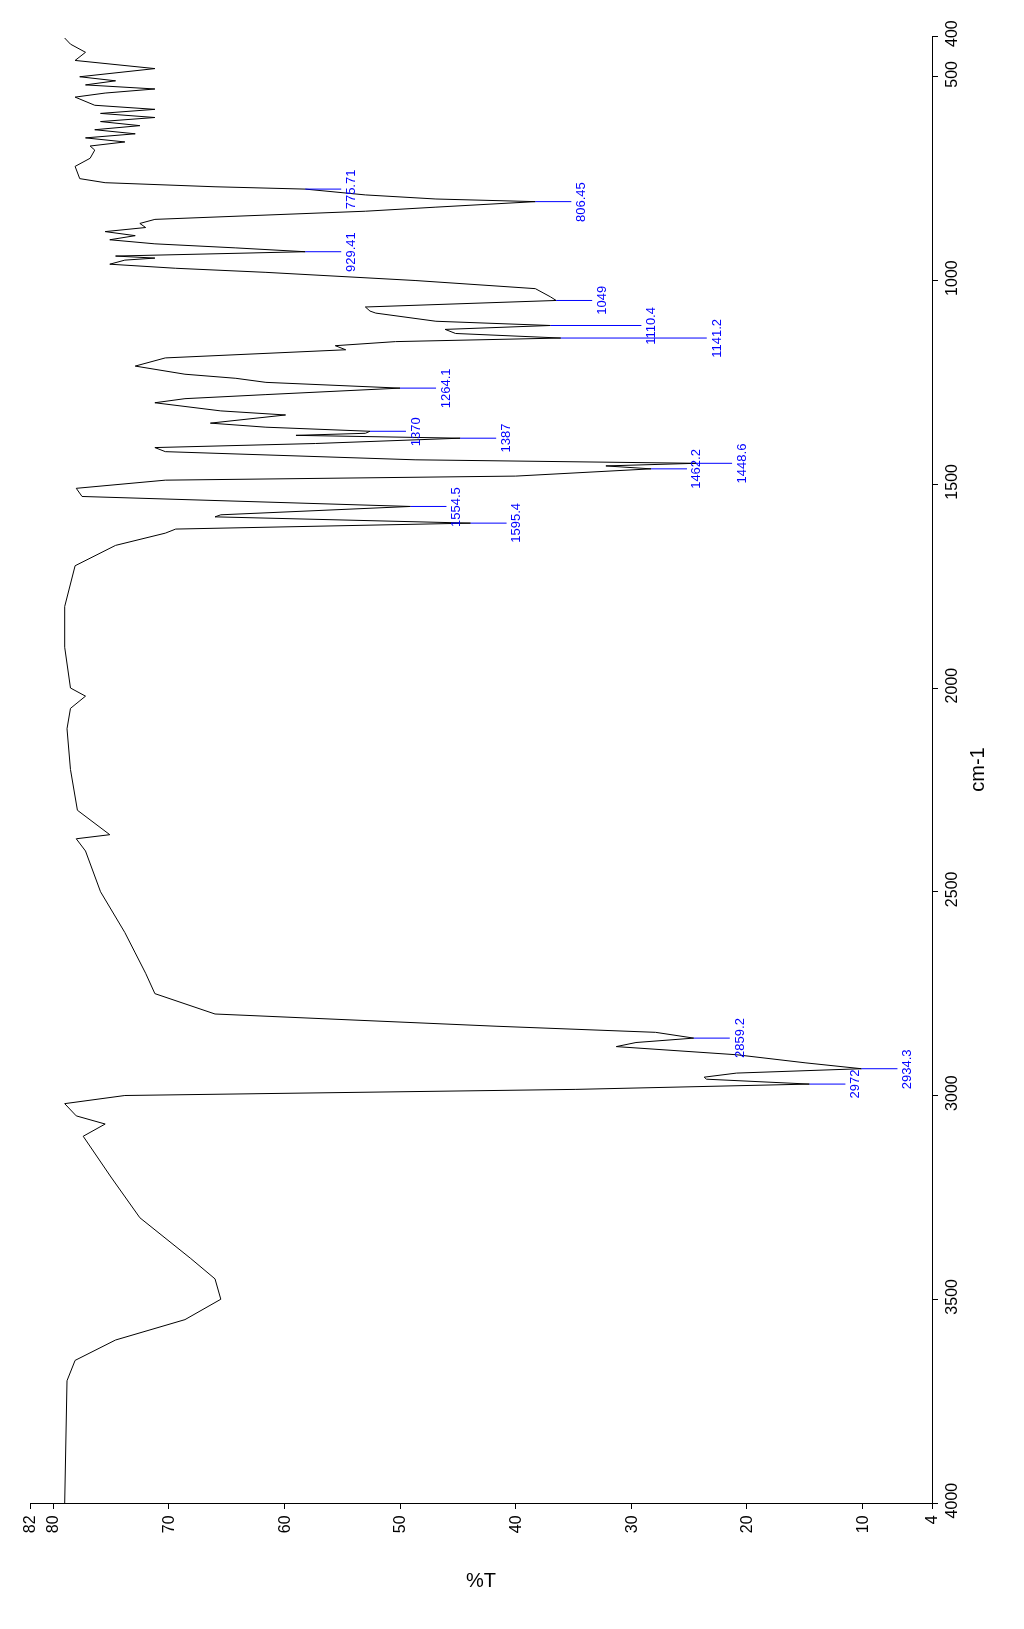 This screenshot has height=1629, width=1024. I want to click on x-tick-label: 40, so click(515, 1524).